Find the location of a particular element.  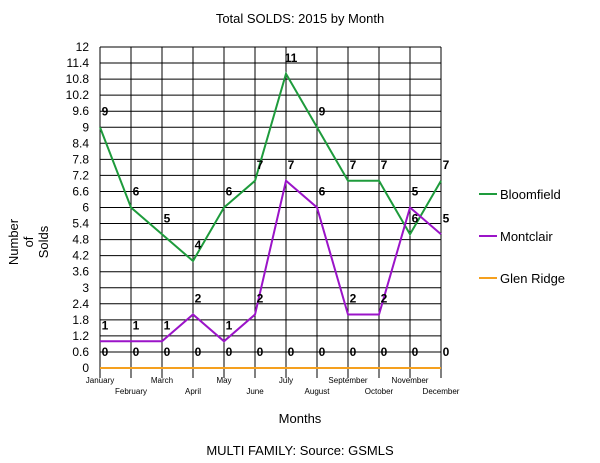

legend-label: Bloomfield is located at coordinates (530, 194).